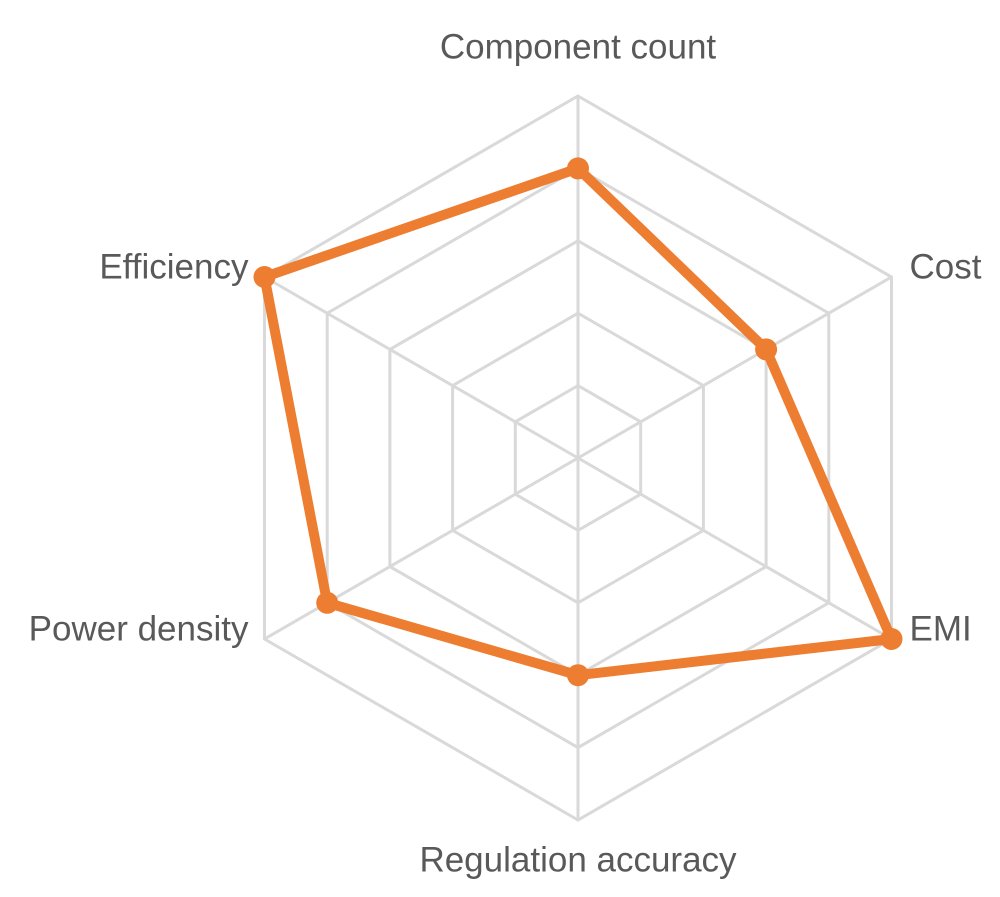 This screenshot has height=897, width=1000. Describe the element at coordinates (941, 628) in the screenshot. I see `axis-label: EMI` at that location.